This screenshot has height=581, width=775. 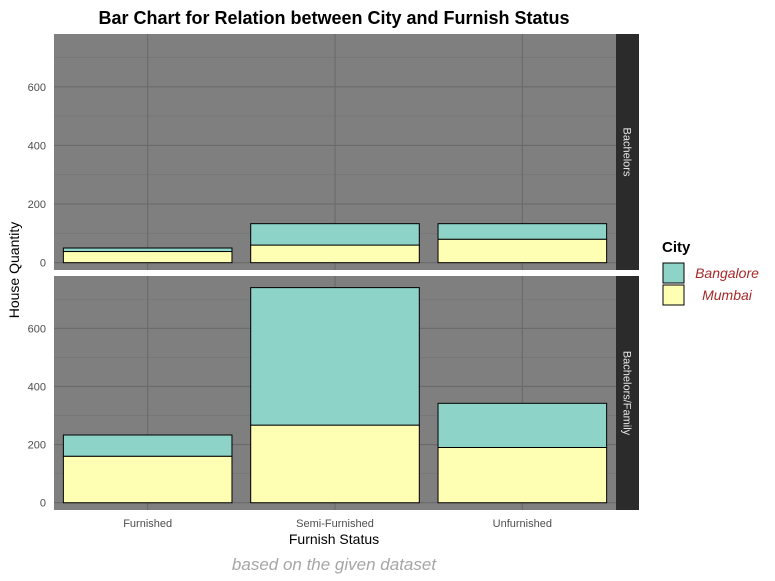 I want to click on facet-strip-label: Bachelors/Family, so click(x=627, y=393).